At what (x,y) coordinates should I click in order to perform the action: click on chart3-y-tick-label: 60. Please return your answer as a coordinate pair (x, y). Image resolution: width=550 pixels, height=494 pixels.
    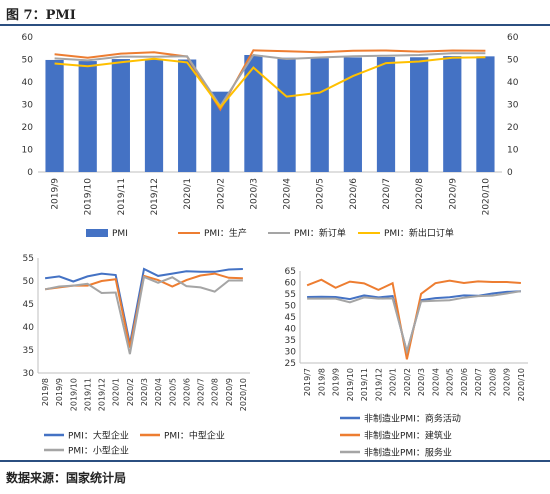
    Looking at the image, I should click on (291, 284).